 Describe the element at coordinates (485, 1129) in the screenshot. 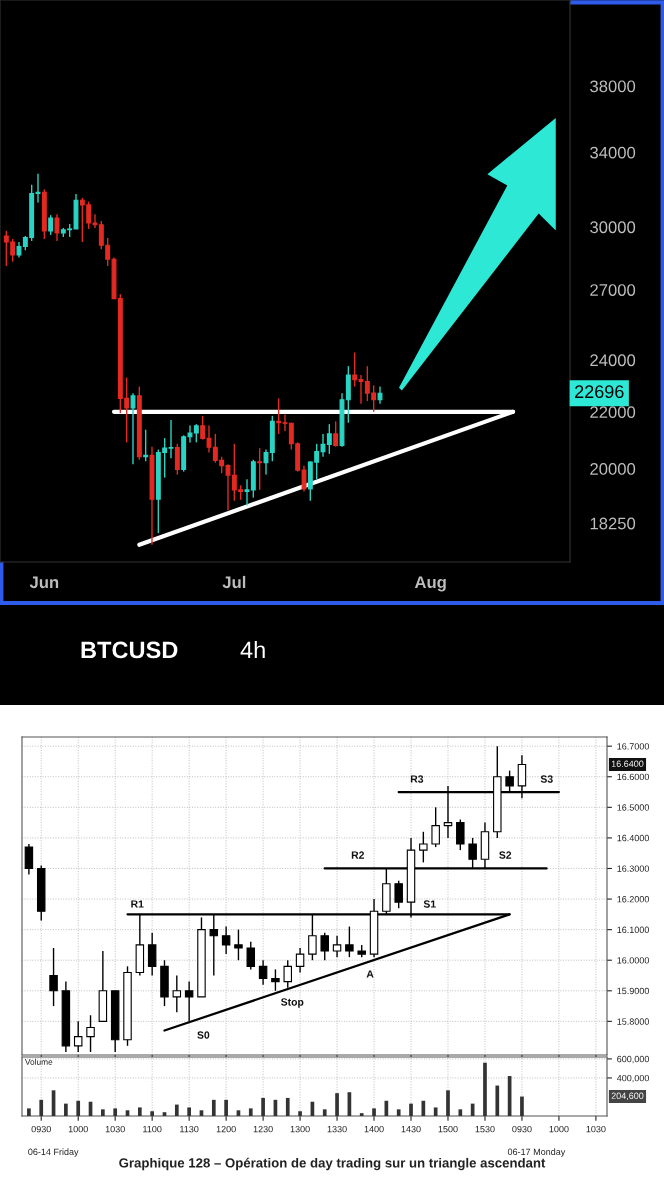

I see `x-tick-label: 1530` at that location.